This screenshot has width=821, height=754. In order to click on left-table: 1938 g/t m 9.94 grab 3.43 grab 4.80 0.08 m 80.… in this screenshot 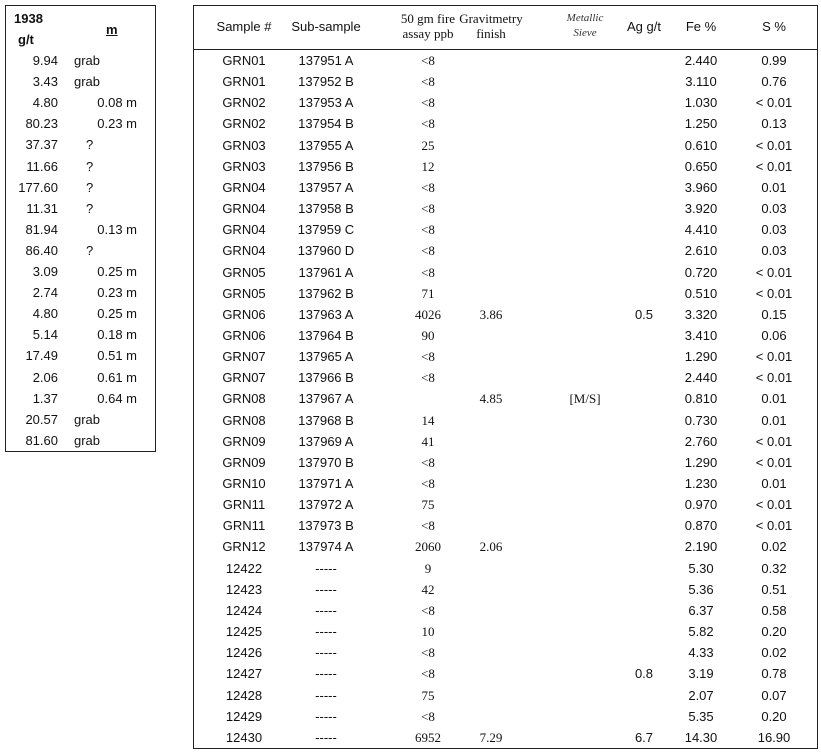, I will do `click(80, 228)`.